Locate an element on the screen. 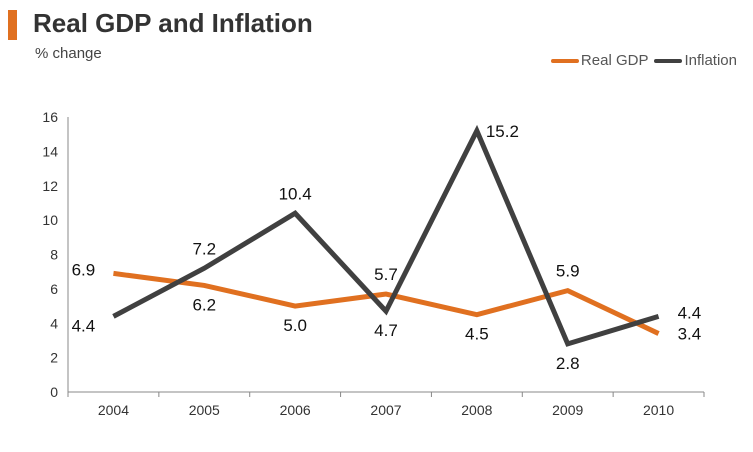 The width and height of the screenshot is (753, 452). data-label-real-gdp: 5.7 is located at coordinates (386, 274).